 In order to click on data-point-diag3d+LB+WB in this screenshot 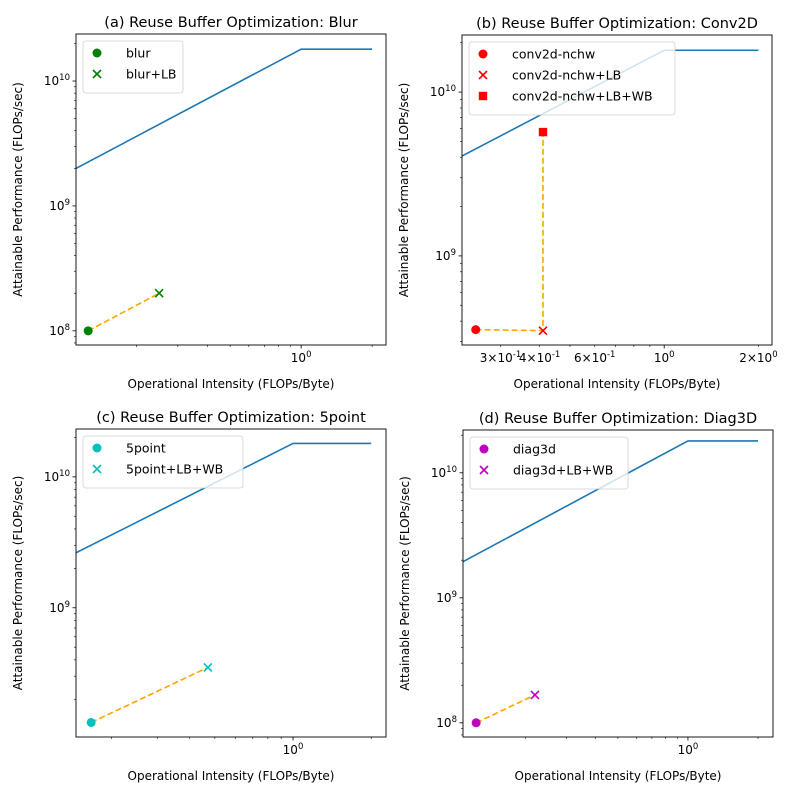, I will do `click(535, 695)`.